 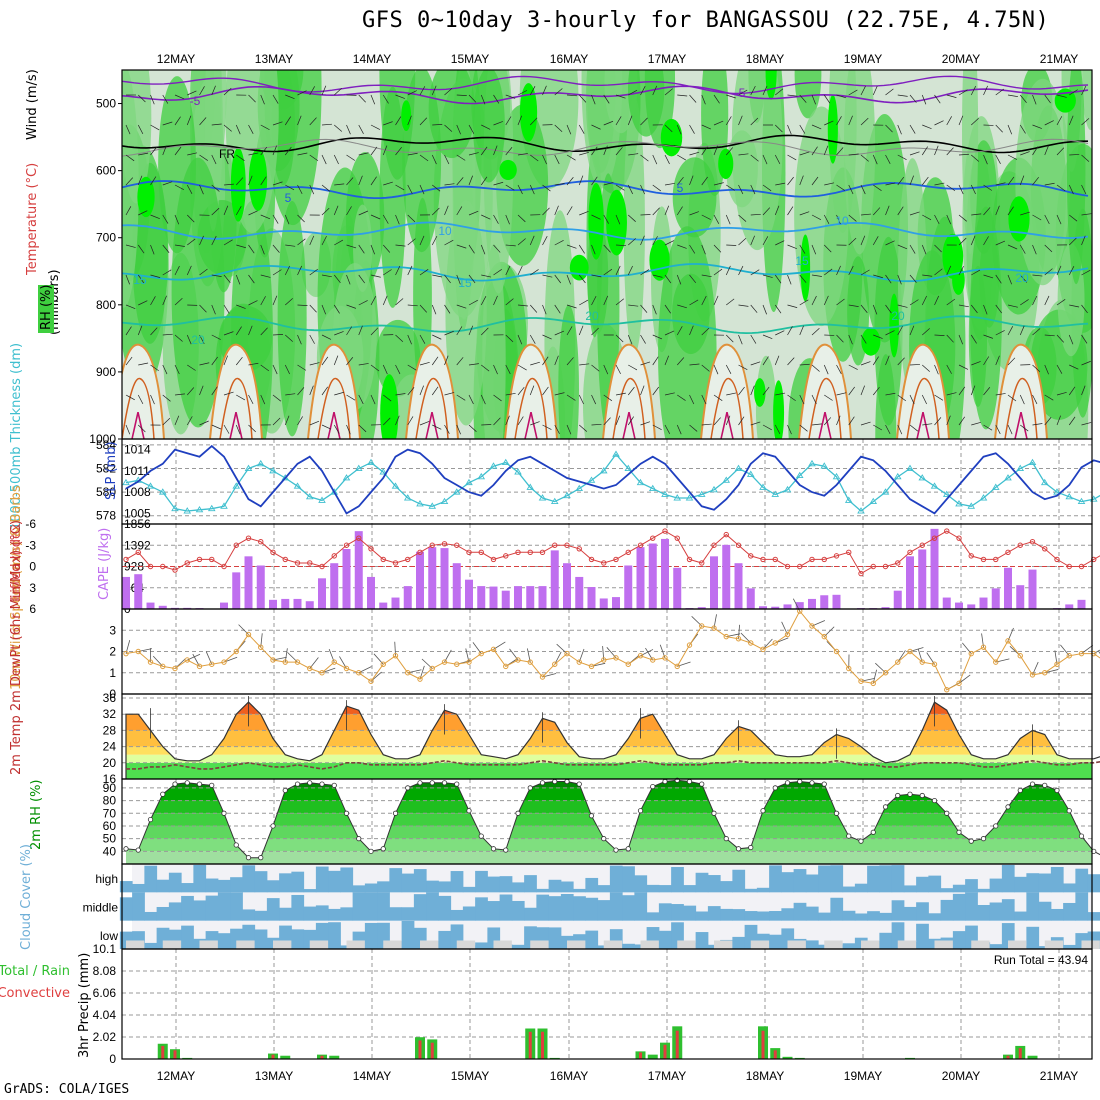 What do you see at coordinates (612, 552) in the screenshot?
I see `li-line` at bounding box center [612, 552].